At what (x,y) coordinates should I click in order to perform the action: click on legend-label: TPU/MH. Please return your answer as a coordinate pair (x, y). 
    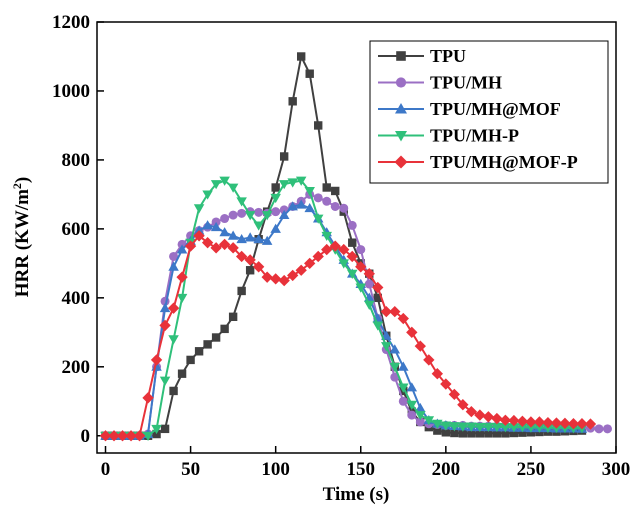
    Looking at the image, I should click on (466, 83).